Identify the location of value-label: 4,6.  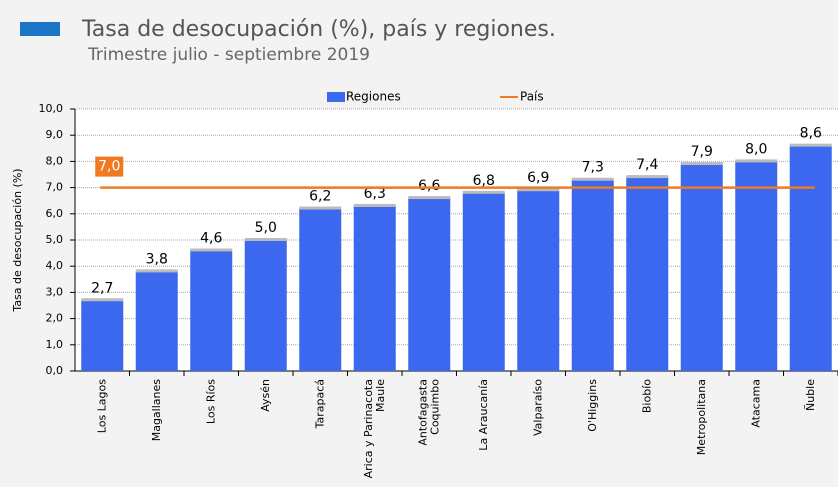
(211, 238).